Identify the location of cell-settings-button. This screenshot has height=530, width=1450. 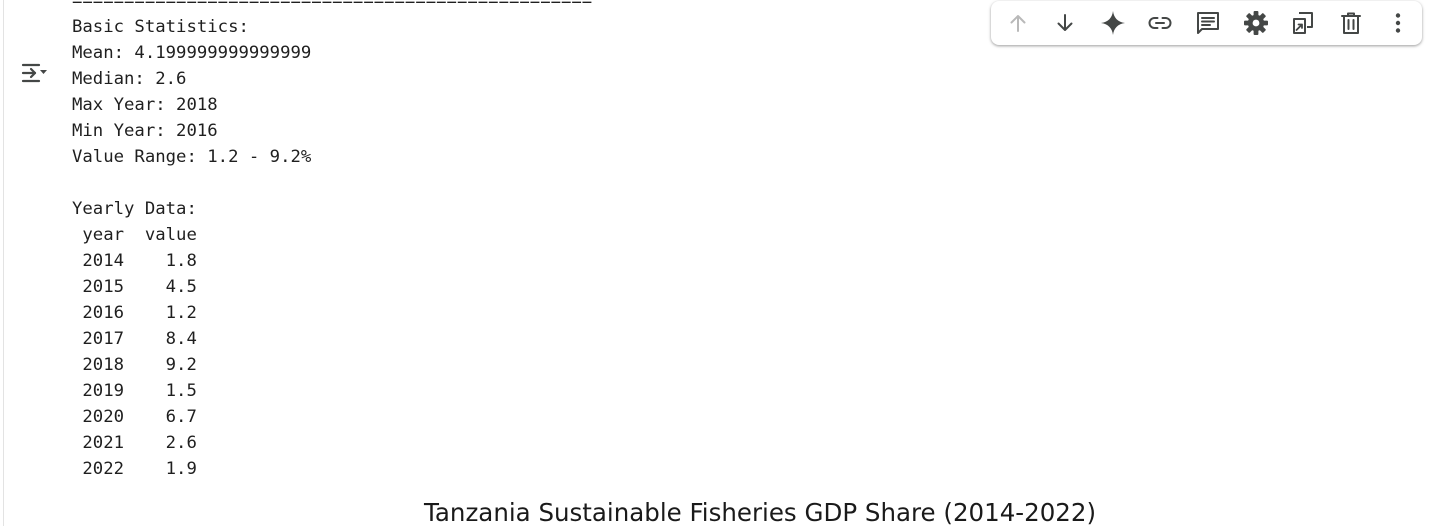
(1256, 23).